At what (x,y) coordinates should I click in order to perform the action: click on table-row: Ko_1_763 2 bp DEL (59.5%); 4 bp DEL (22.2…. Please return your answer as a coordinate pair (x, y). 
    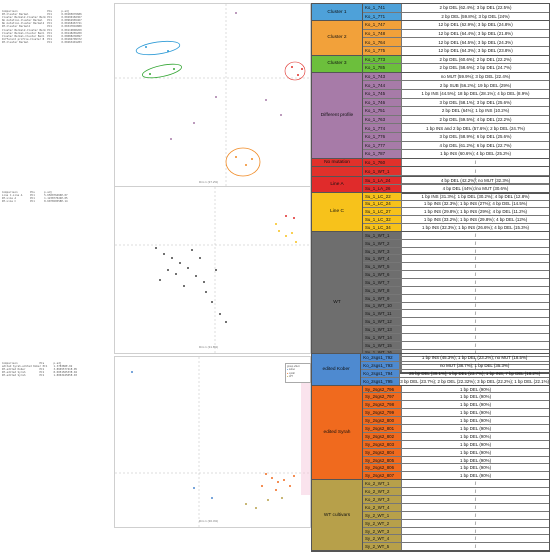
    Looking at the image, I should click on (456, 120).